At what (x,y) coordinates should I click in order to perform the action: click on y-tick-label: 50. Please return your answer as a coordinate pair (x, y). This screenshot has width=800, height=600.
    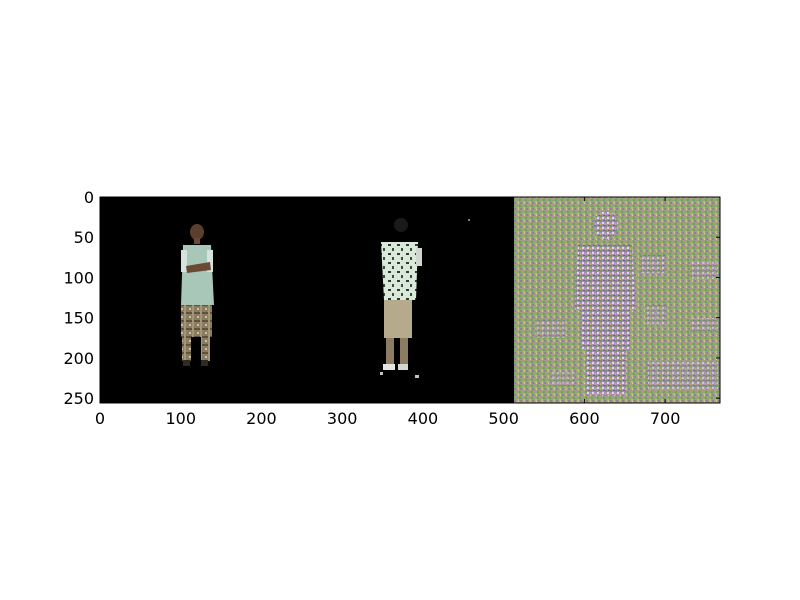
    Looking at the image, I should click on (84, 237).